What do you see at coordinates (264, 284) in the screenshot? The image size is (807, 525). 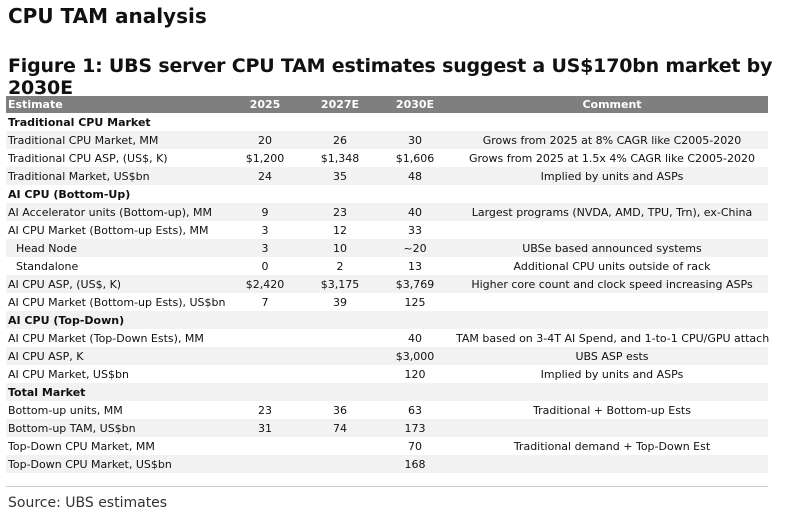 I see `cell-2025: $2,420` at bounding box center [264, 284].